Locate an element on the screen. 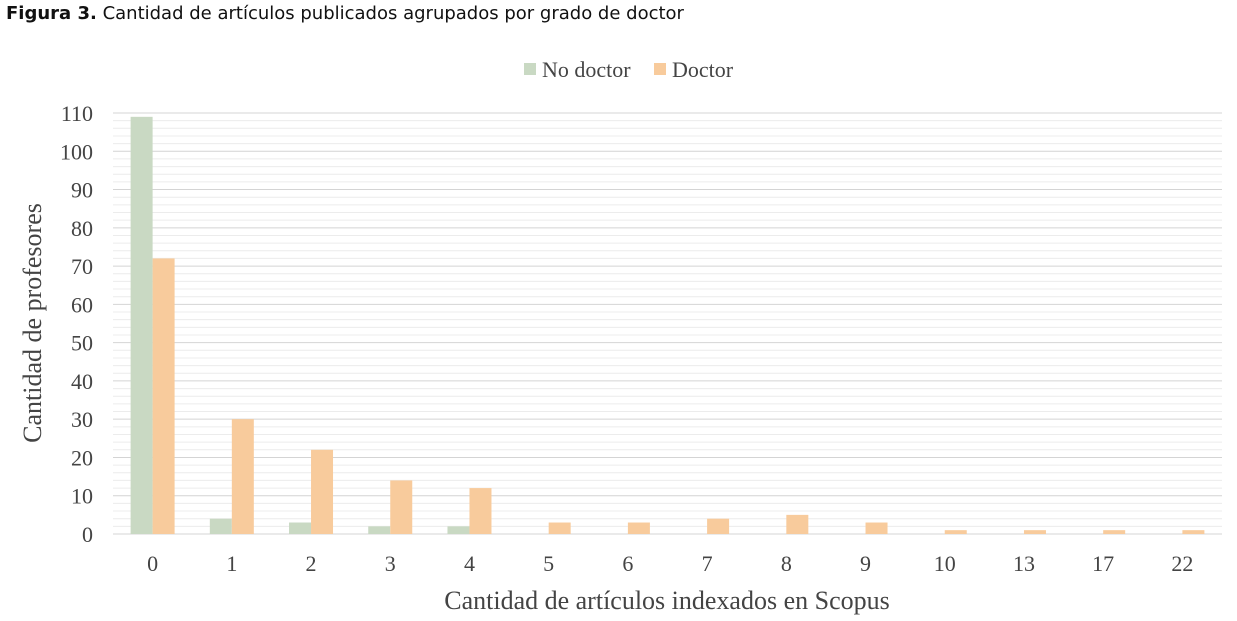 The image size is (1237, 621). y-tick-label: 30 is located at coordinates (82, 419).